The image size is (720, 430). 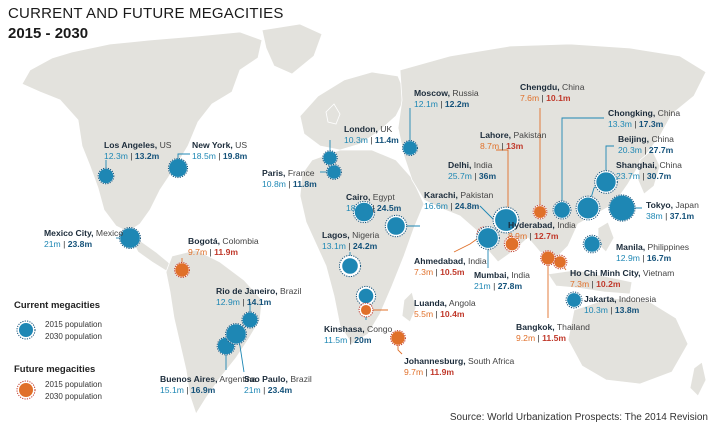 I want to click on city-name: Manila,, so click(x=631, y=247).